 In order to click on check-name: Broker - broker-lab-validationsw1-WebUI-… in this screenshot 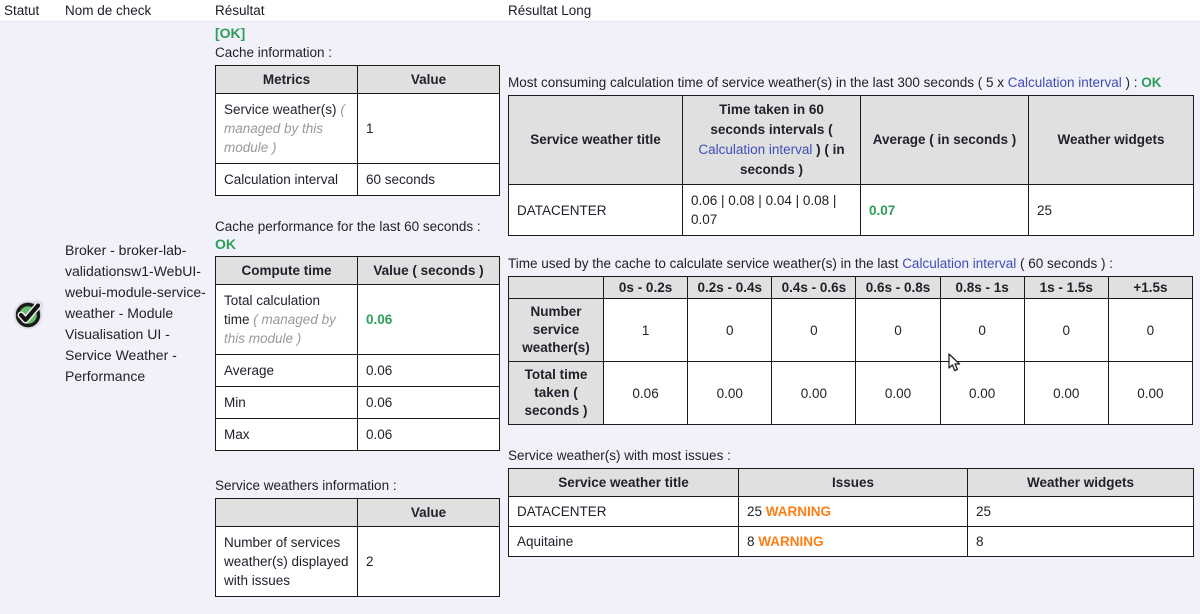, I will do `click(135, 313)`.